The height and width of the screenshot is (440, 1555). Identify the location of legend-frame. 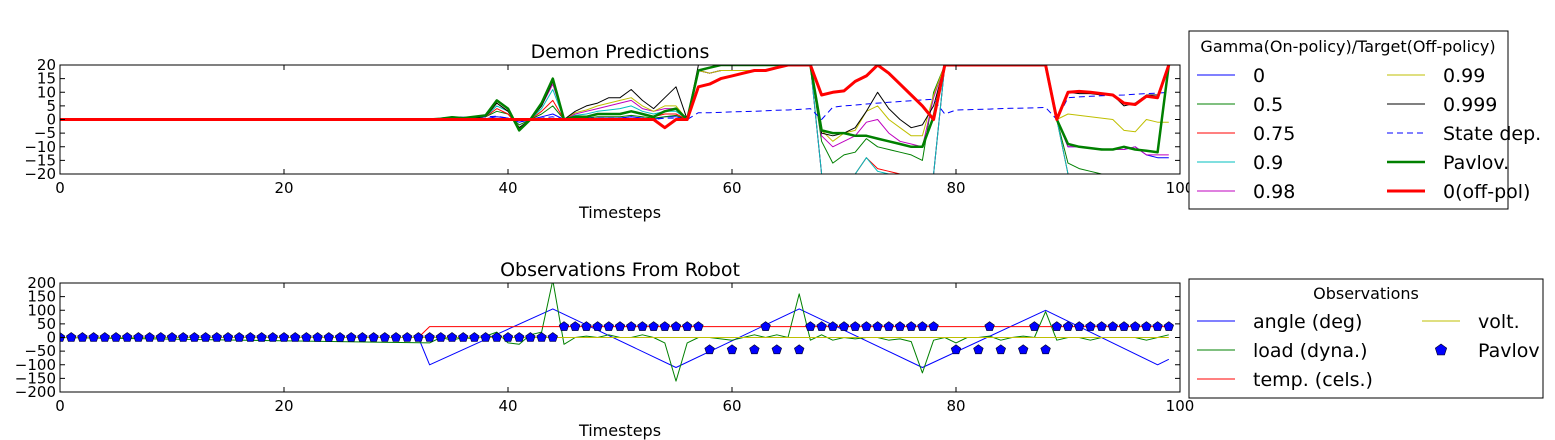
(1366, 338).